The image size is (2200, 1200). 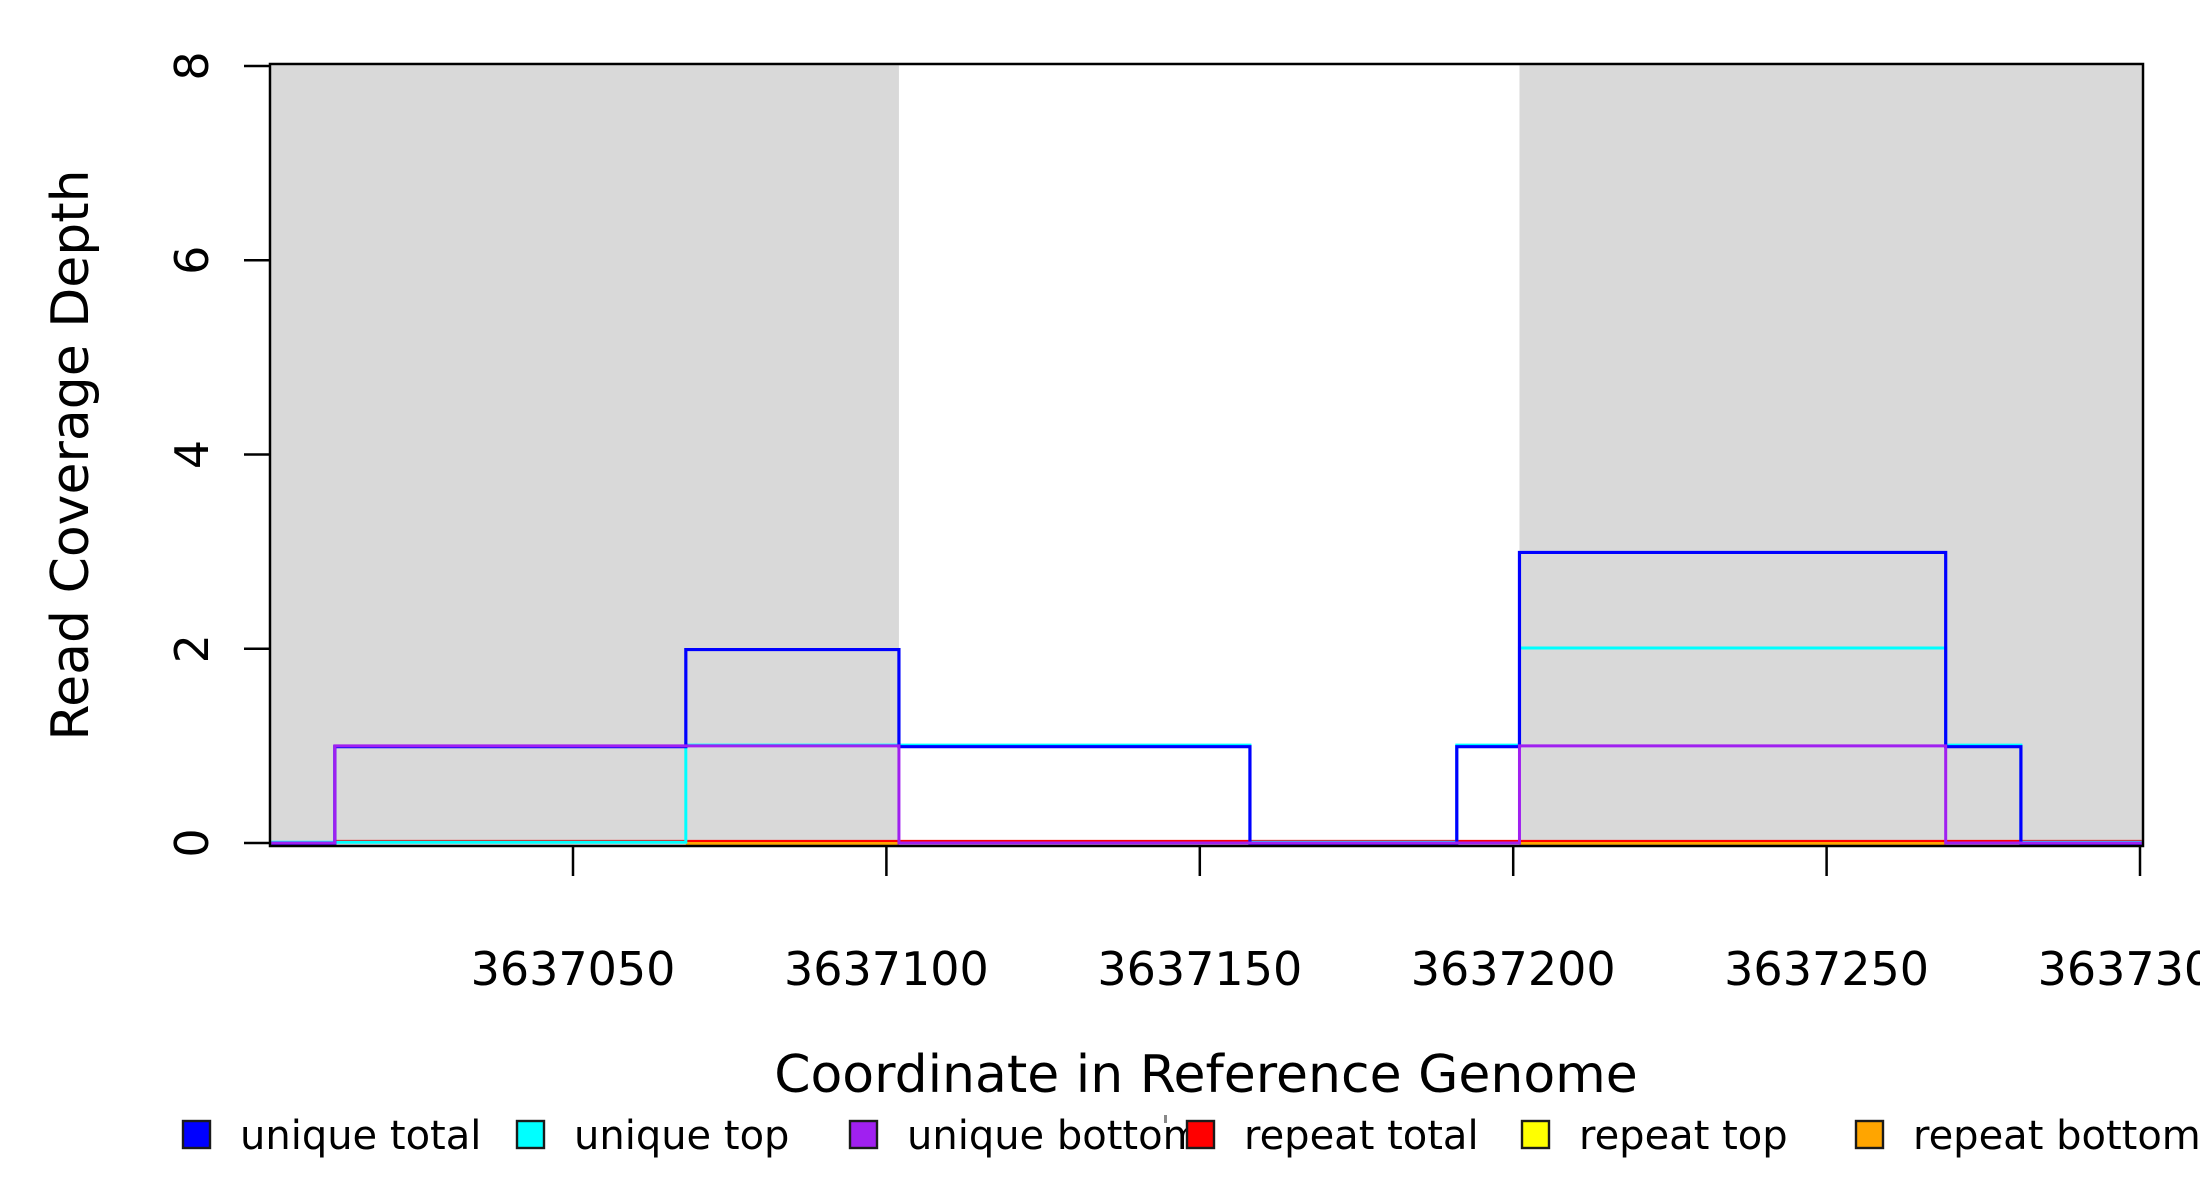 I want to click on x-axis-title: Coordinate in Reference Genome, so click(x=1206, y=1075).